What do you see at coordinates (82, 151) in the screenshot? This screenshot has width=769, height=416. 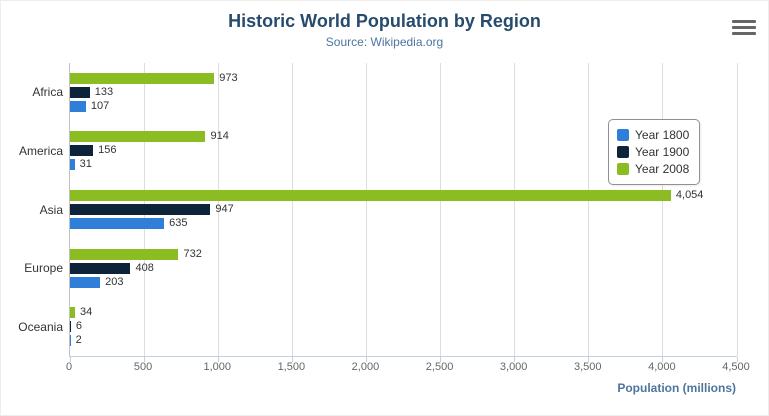 I see `bar-year-1900-america` at bounding box center [82, 151].